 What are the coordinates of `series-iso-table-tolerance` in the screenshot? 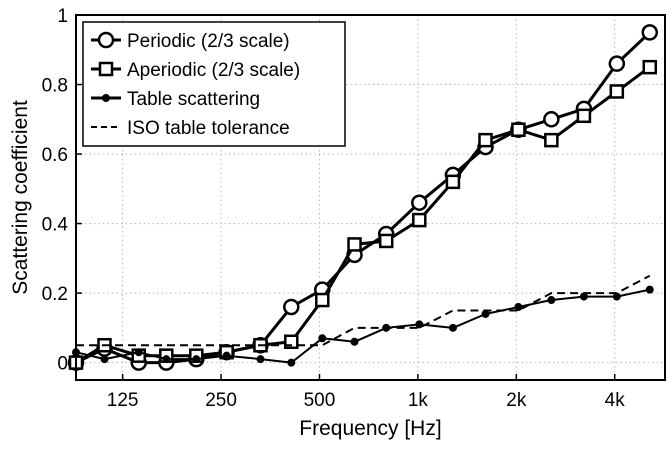 It's located at (363, 310).